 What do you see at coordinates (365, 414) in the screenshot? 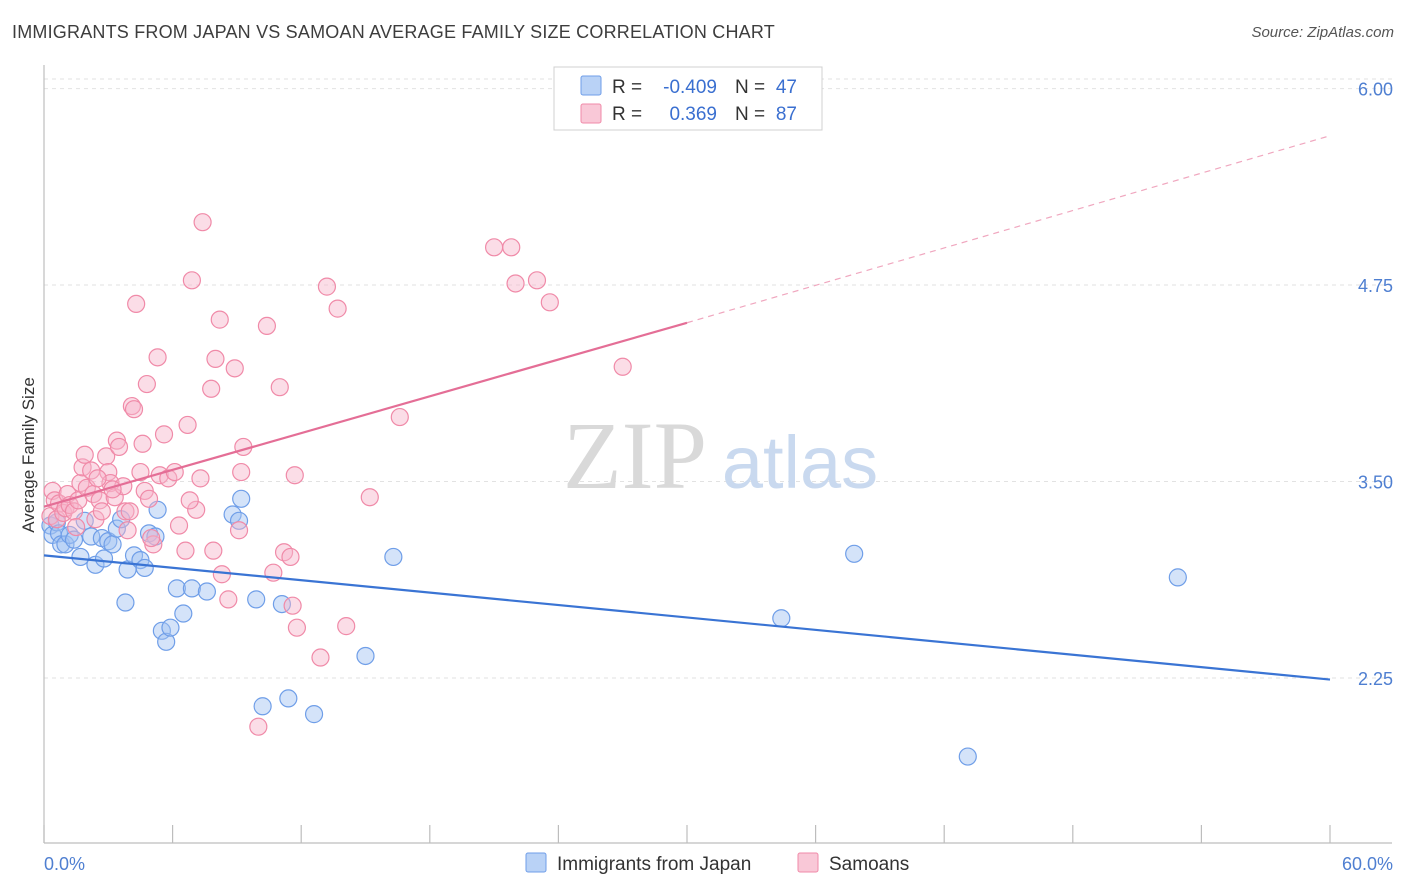
I see `samoan-trend-line` at bounding box center [365, 414].